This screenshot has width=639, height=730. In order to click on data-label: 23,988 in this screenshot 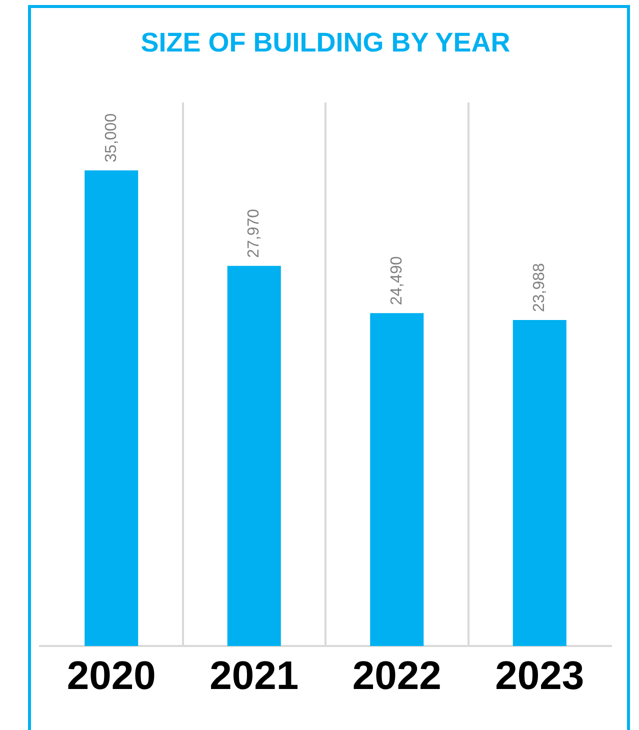, I will do `click(539, 287)`.